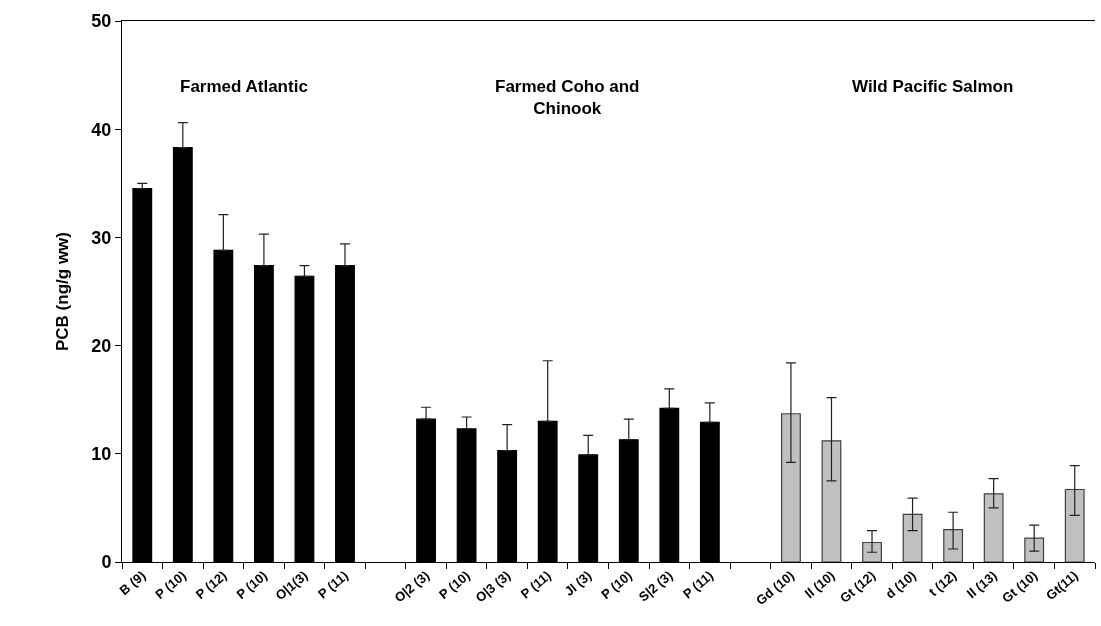 The width and height of the screenshot is (1101, 626). Describe the element at coordinates (101, 21) in the screenshot. I see `y-tick-label: 50` at that location.